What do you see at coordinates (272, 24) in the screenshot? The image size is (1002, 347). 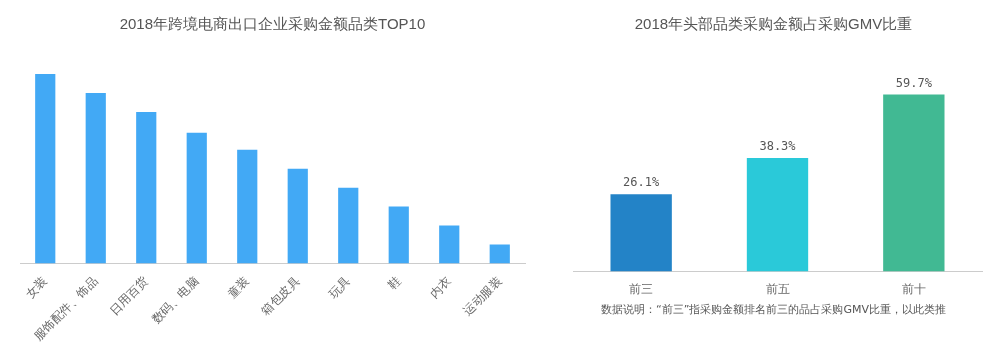 I see `chart-title: 2018年跨境电商出口企业采购金额品类TOP10` at bounding box center [272, 24].